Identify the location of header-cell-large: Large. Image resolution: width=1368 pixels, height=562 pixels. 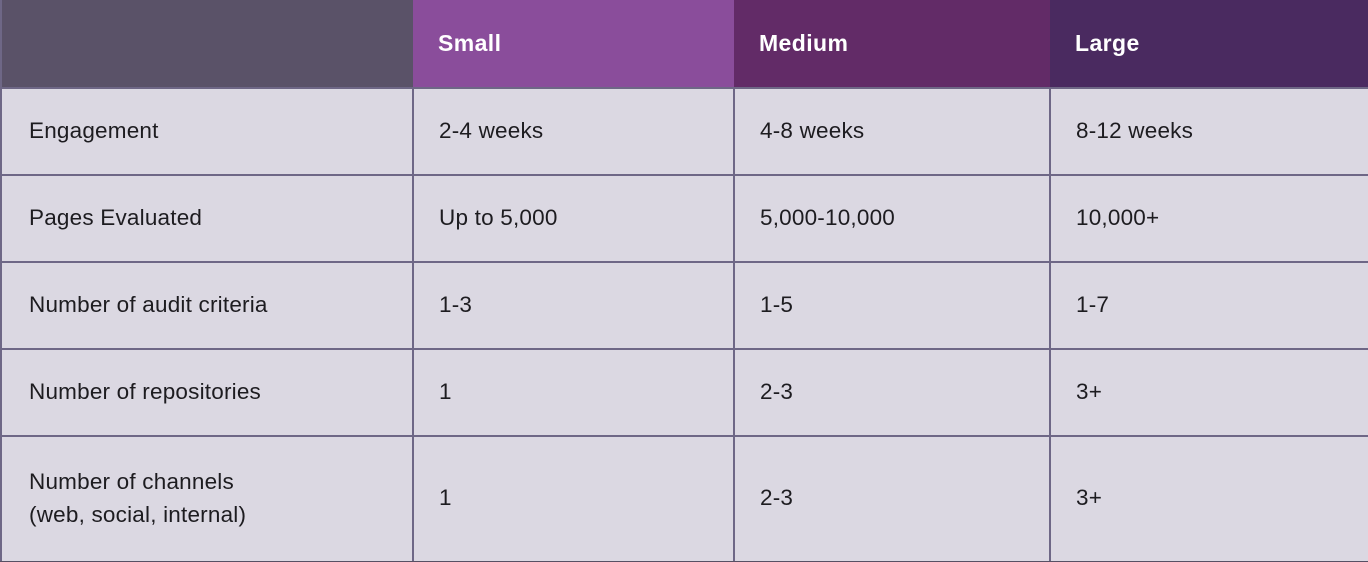
(1209, 44).